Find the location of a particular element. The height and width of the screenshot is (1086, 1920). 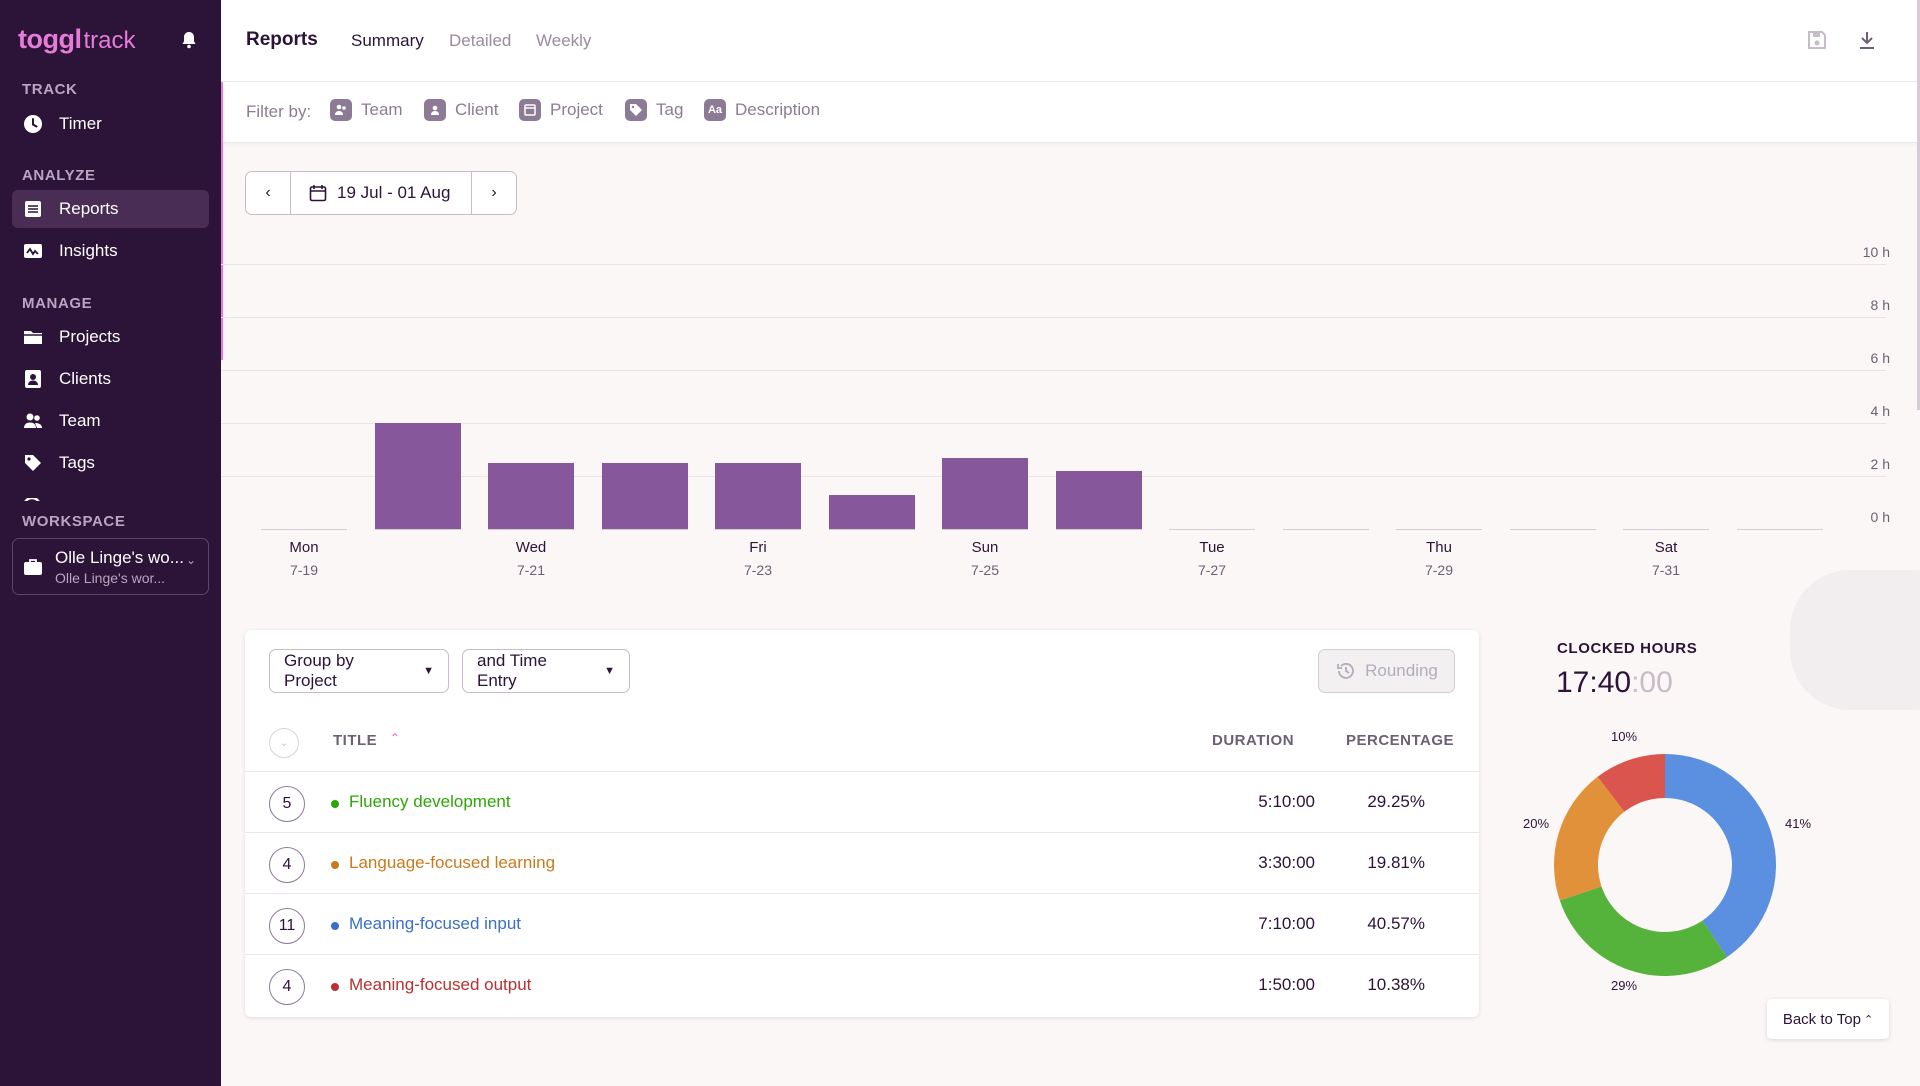

filter-project: Project is located at coordinates (561, 110).